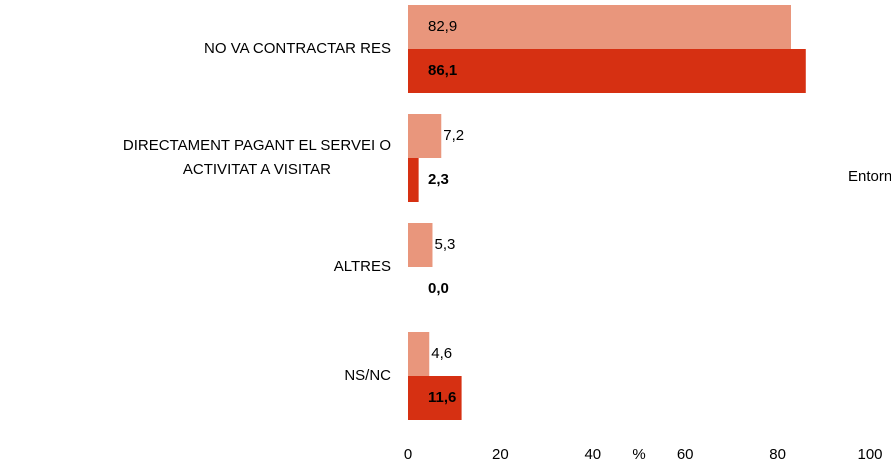 This screenshot has height=467, width=891. Describe the element at coordinates (869, 176) in the screenshot. I see `legend-label: Entorn` at that location.